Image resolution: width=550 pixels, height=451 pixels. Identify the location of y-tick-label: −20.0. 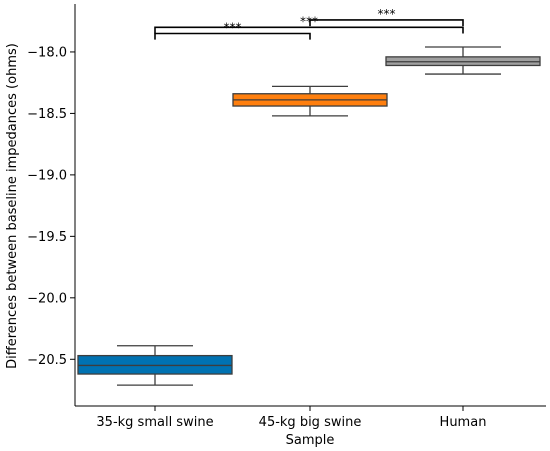
(47, 298).